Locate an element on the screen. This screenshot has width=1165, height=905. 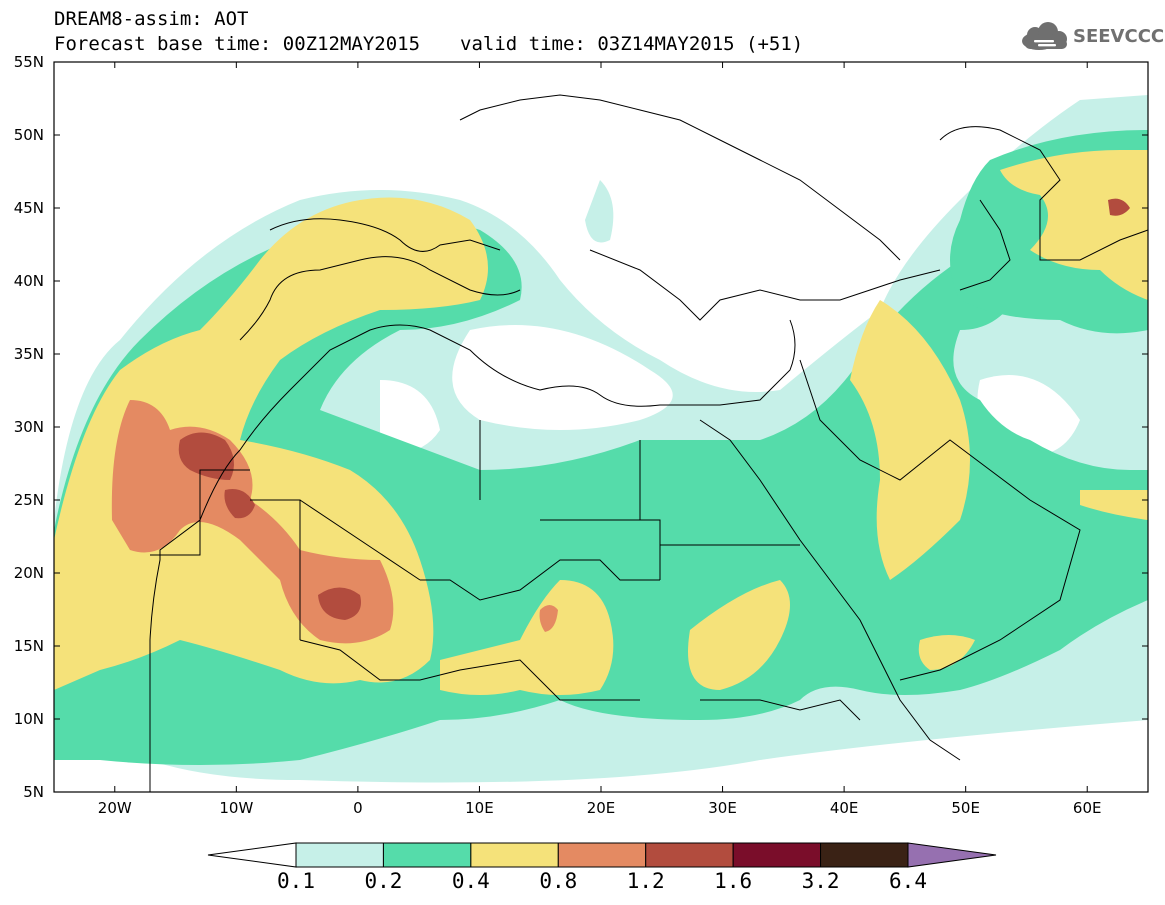
lat-label: 35N is located at coordinates (28, 354).